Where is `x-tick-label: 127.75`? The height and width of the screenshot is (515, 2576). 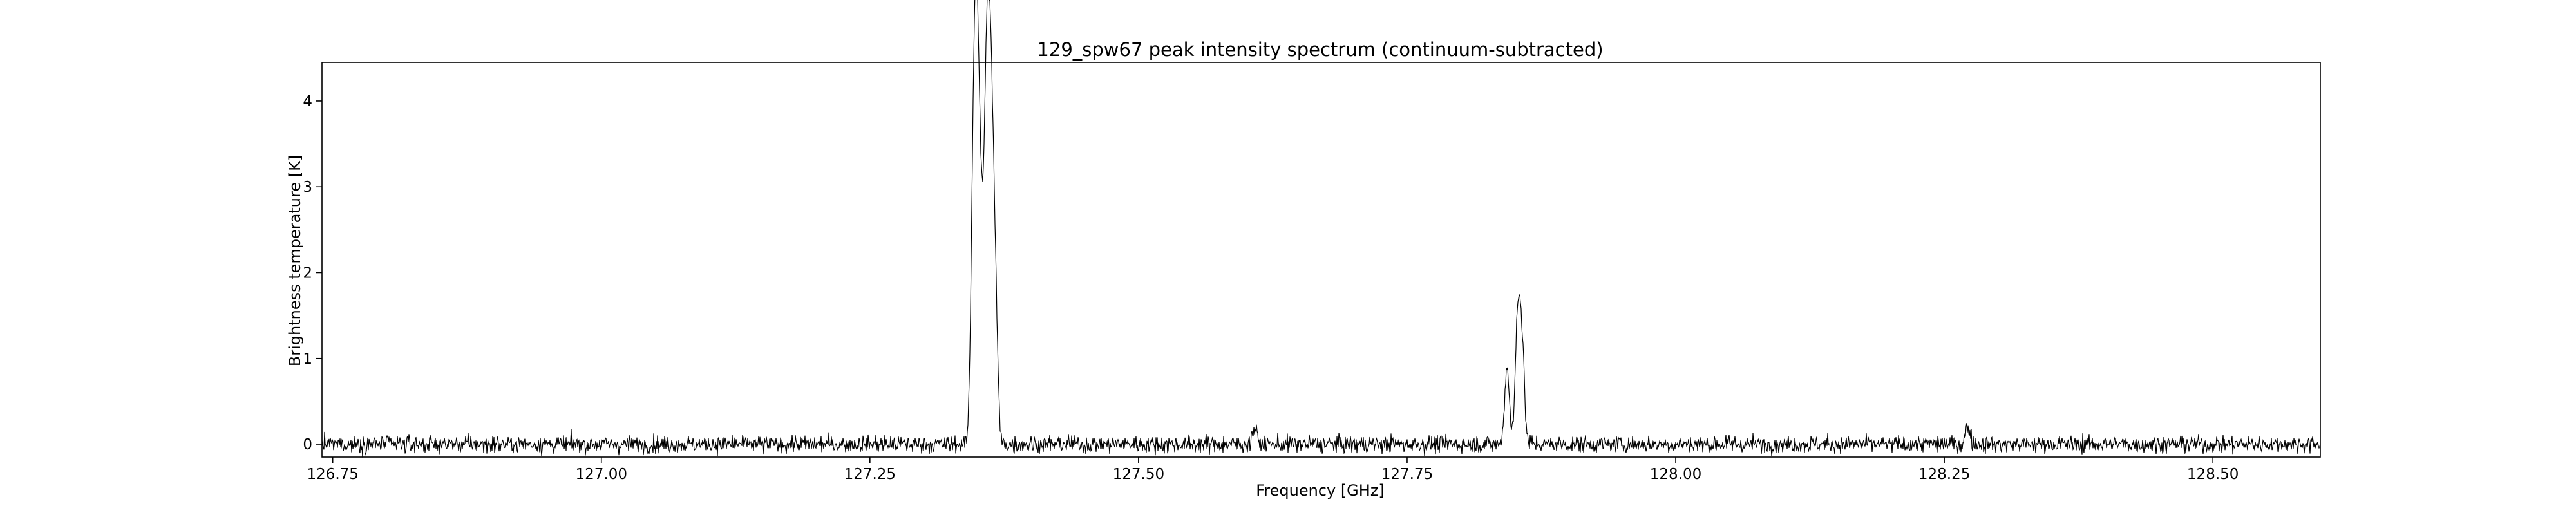 x-tick-label: 127.75 is located at coordinates (1407, 475).